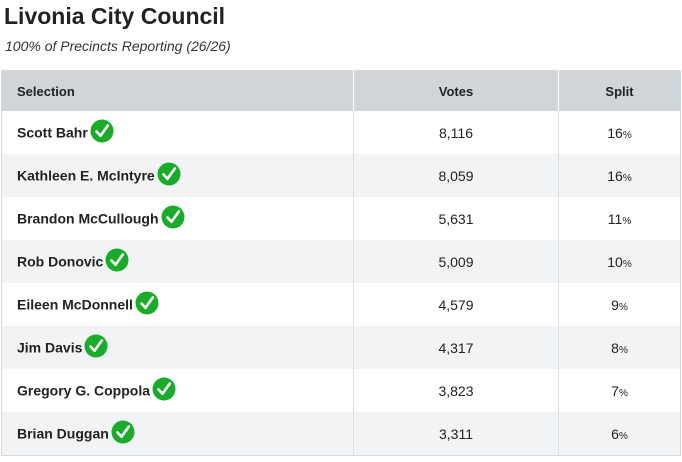 Image resolution: width=682 pixels, height=462 pixels. I want to click on candidate-name: Brandon McCullough, so click(88, 218).